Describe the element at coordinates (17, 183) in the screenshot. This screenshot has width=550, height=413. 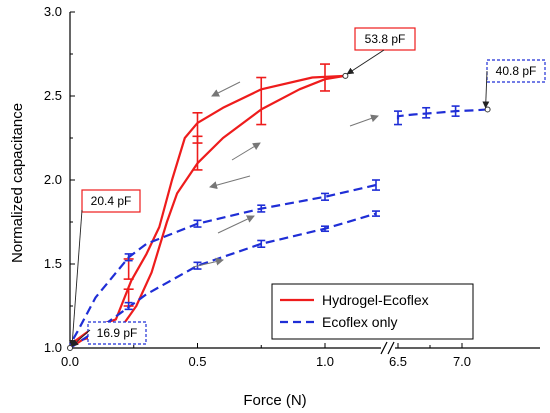
I see `y-axis-title: Normalized capacitance` at that location.